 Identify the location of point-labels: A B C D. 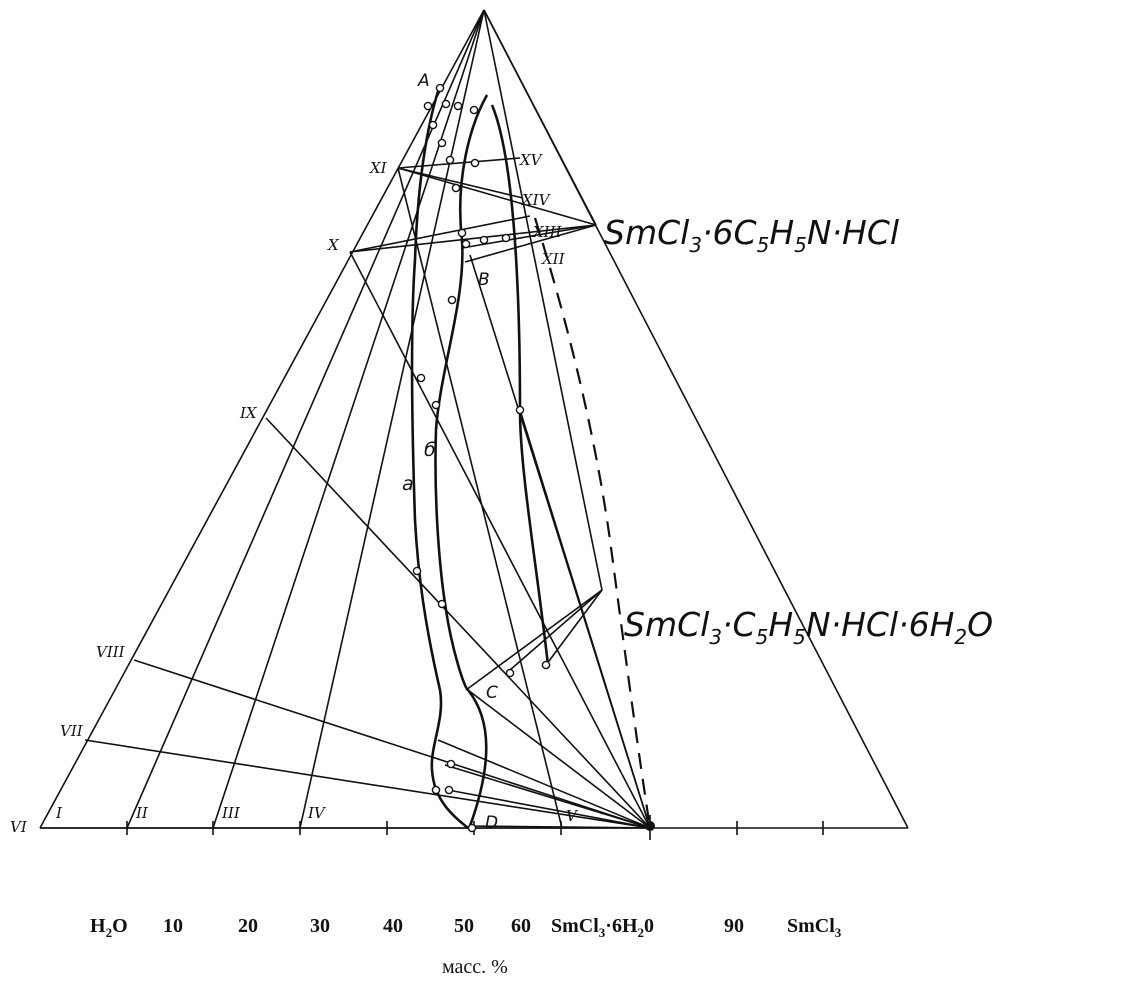
(457, 452).